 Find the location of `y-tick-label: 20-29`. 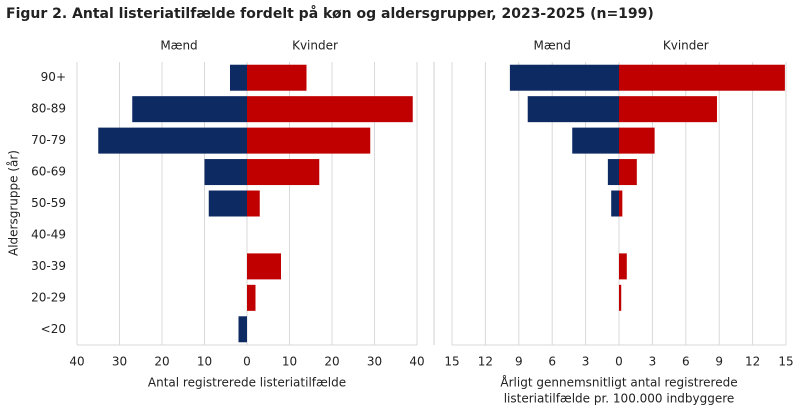

y-tick-label: 20-29 is located at coordinates (48, 297).